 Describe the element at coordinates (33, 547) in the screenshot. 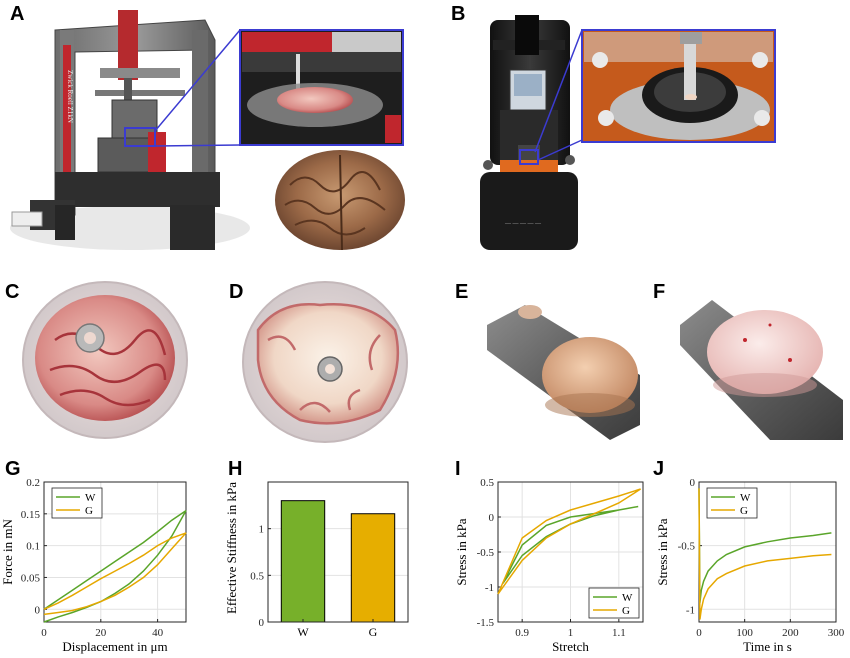

I see `y-tick-label: 0.1` at that location.